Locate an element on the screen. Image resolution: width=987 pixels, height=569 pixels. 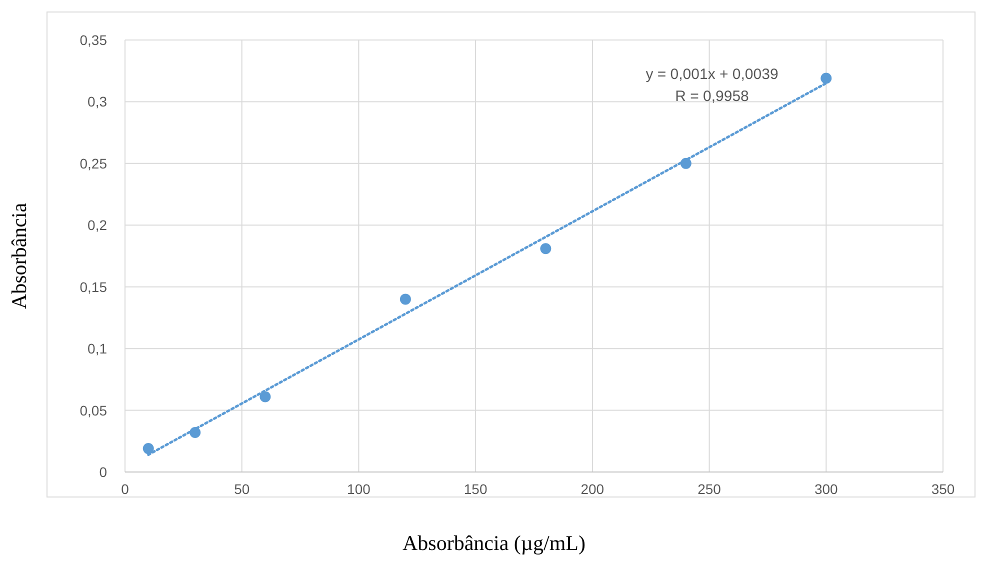
x-tick-label: 350 is located at coordinates (943, 489).